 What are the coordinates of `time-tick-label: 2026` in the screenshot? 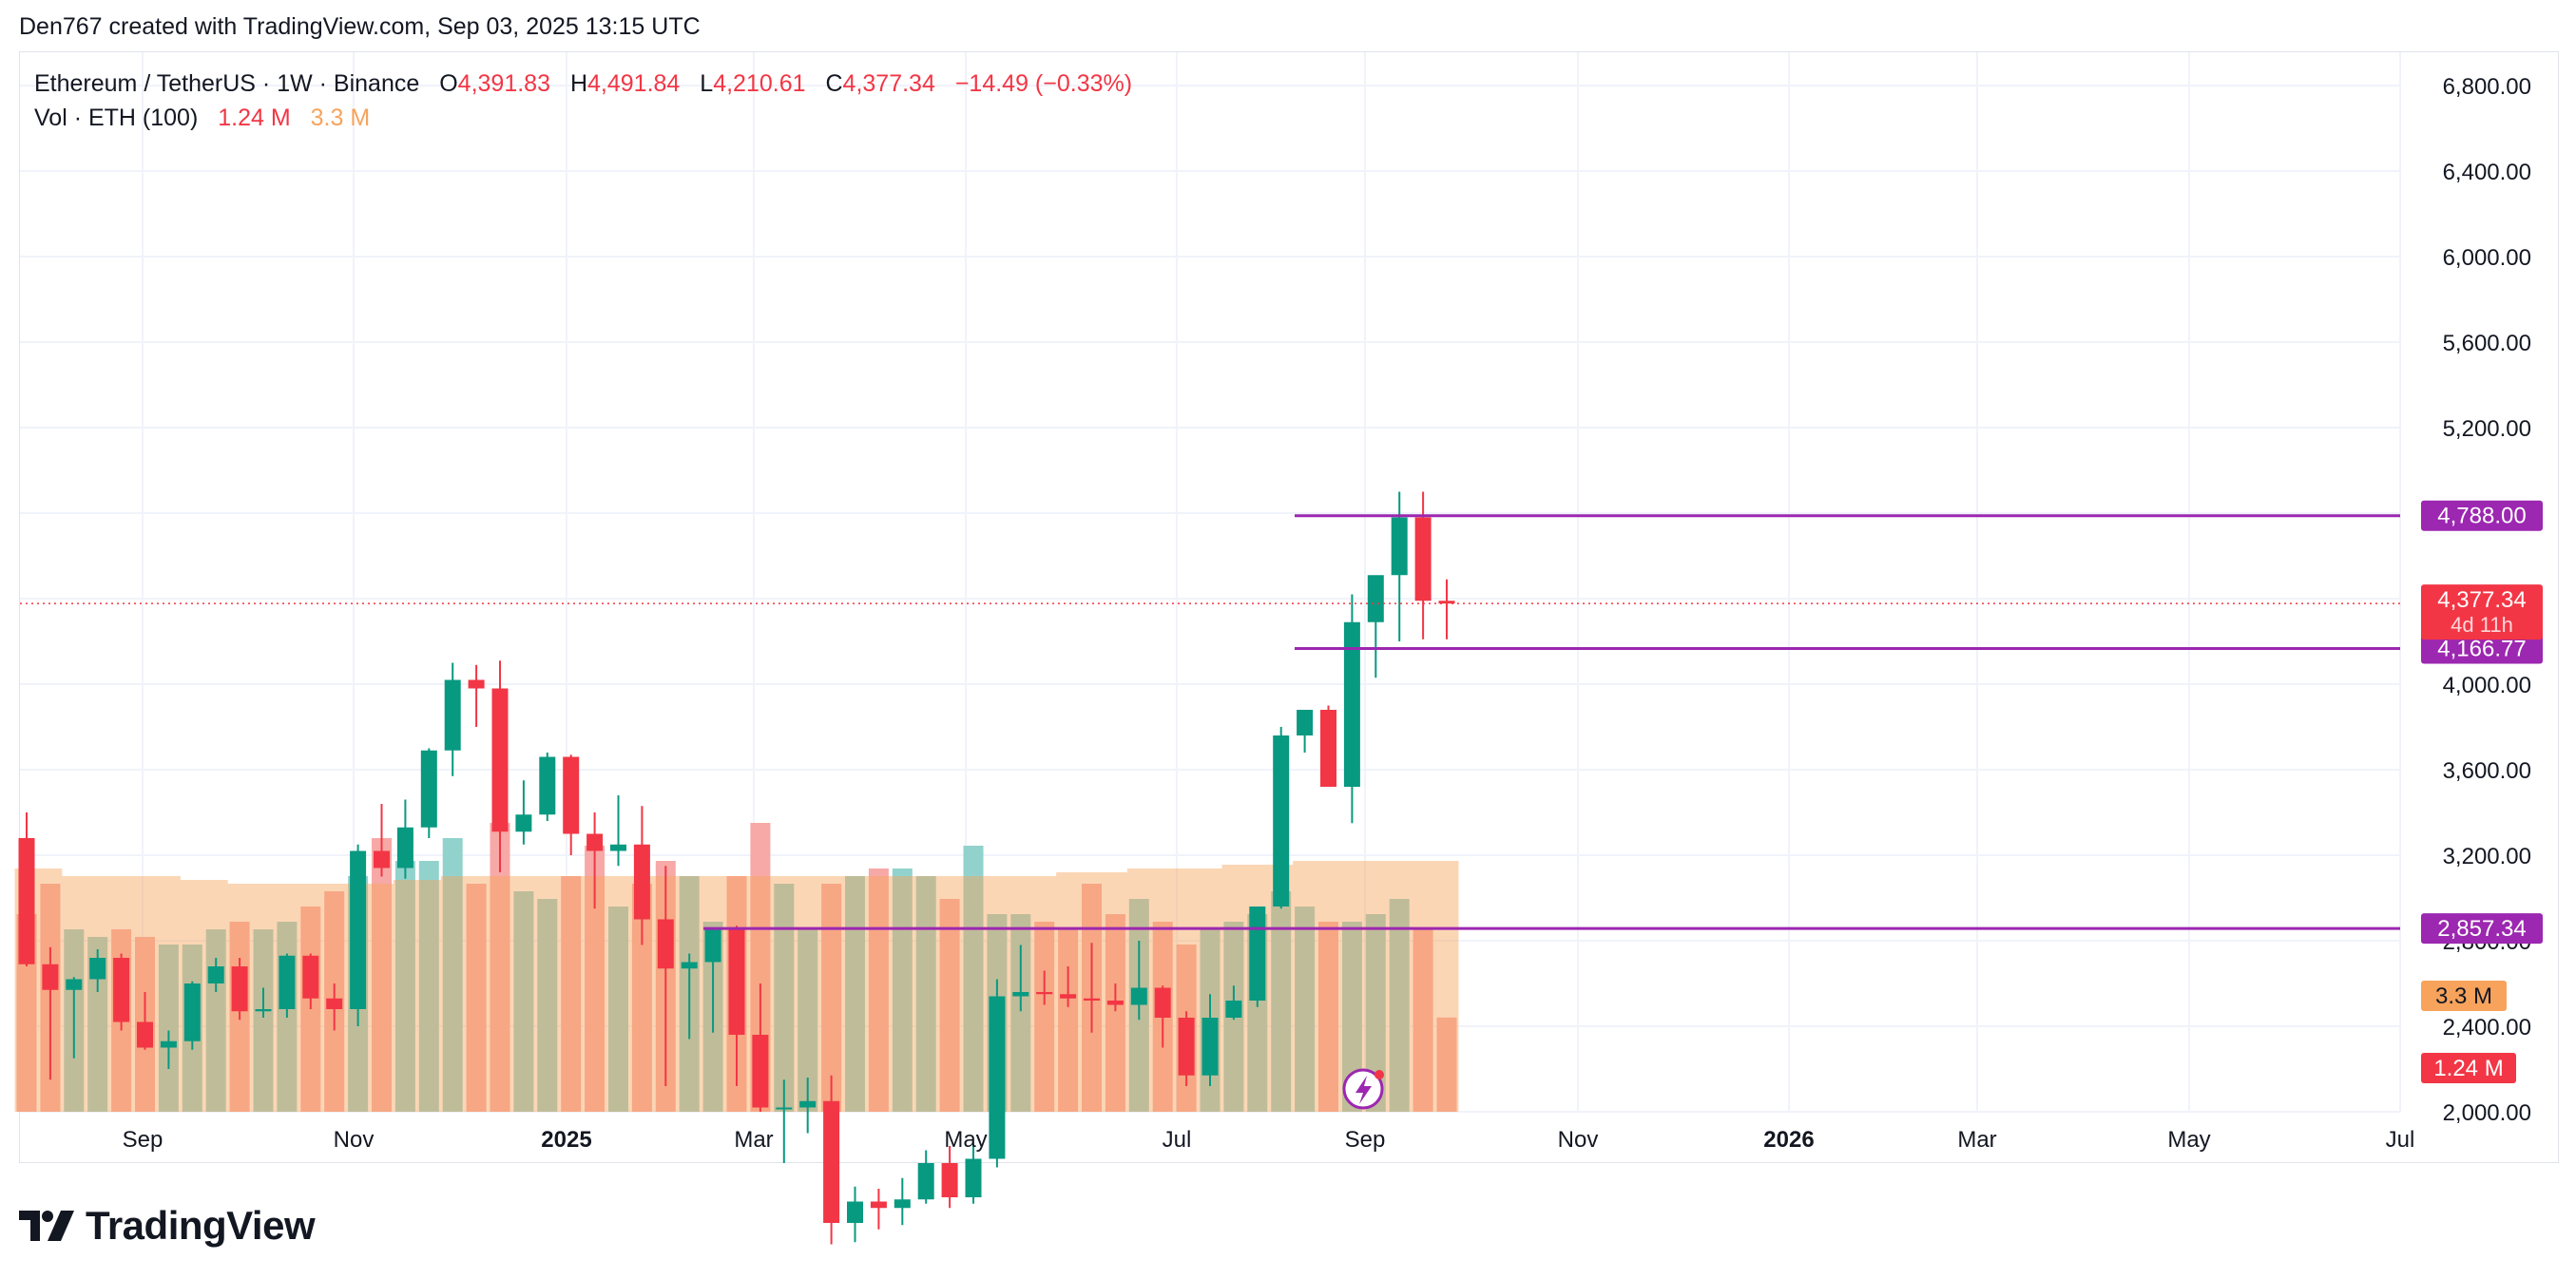 It's located at (1789, 1140).